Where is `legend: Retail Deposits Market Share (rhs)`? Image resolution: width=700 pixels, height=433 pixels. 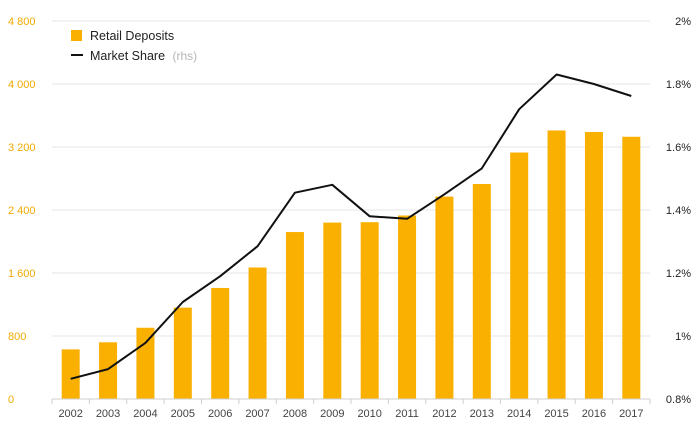 legend: Retail Deposits Market Share (rhs) is located at coordinates (134, 46).